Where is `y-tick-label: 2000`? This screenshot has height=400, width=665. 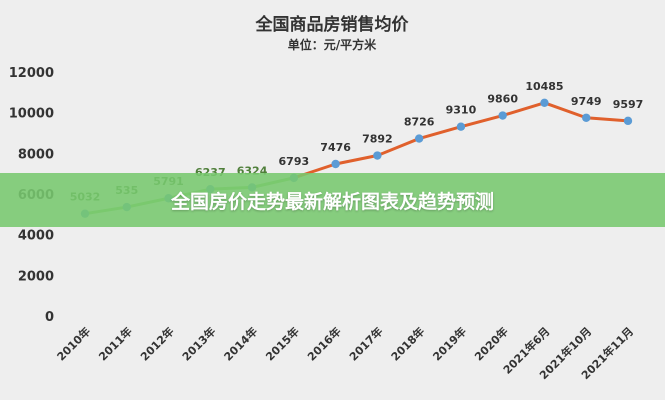 y-tick-label: 2000 is located at coordinates (36, 276).